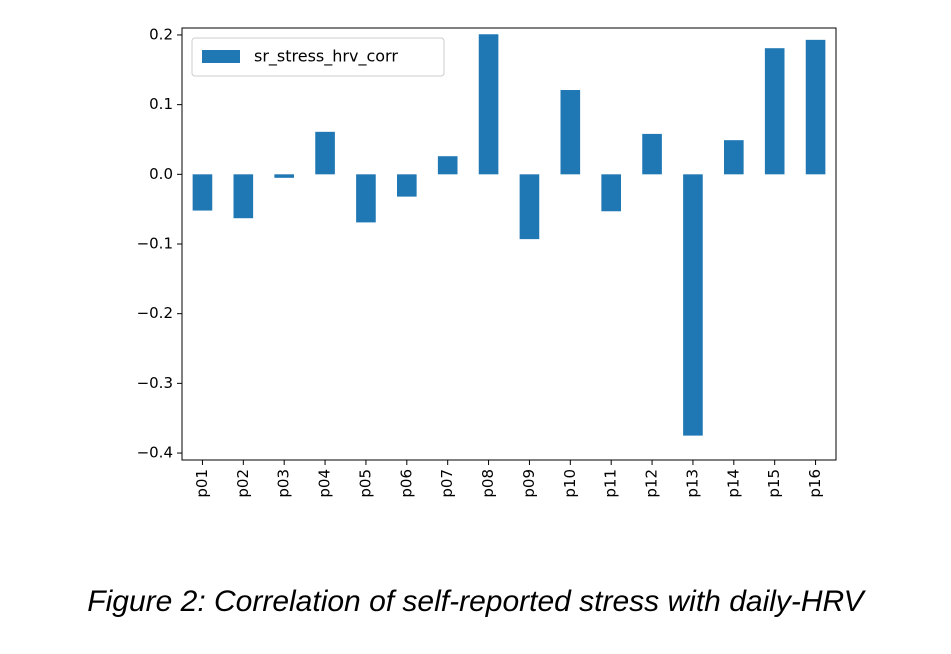 The width and height of the screenshot is (951, 654). Describe the element at coordinates (325, 153) in the screenshot. I see `bar-p04` at that location.